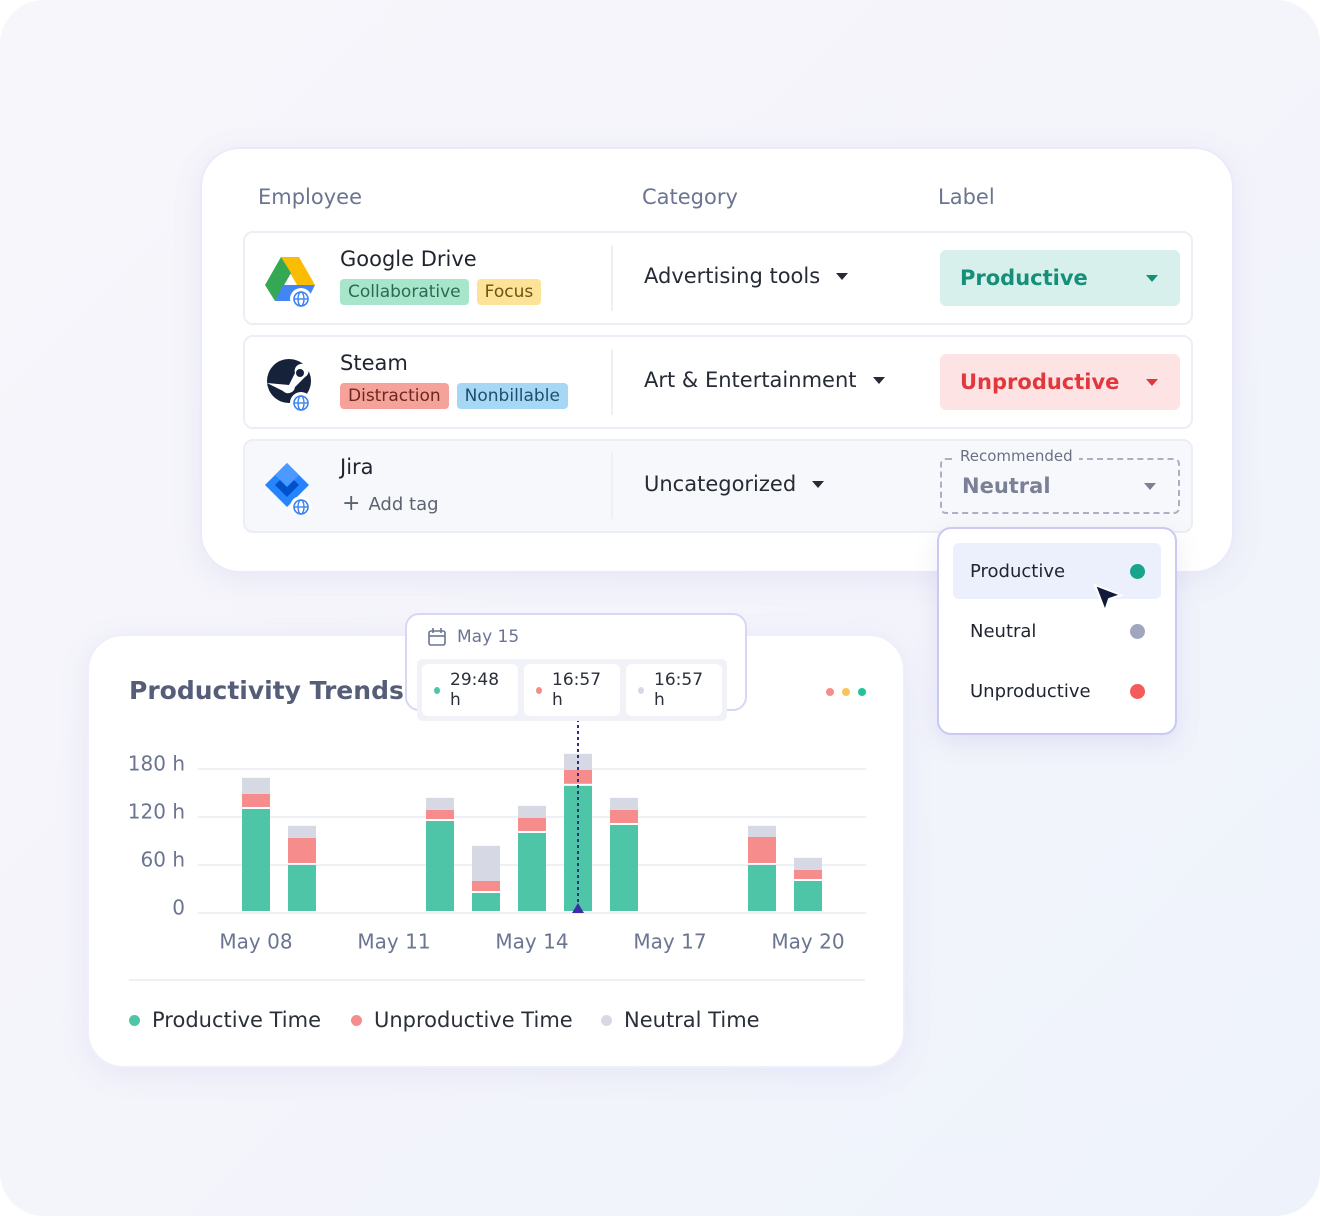 The height and width of the screenshot is (1216, 1320). What do you see at coordinates (843, 692) in the screenshot?
I see `more-dots` at bounding box center [843, 692].